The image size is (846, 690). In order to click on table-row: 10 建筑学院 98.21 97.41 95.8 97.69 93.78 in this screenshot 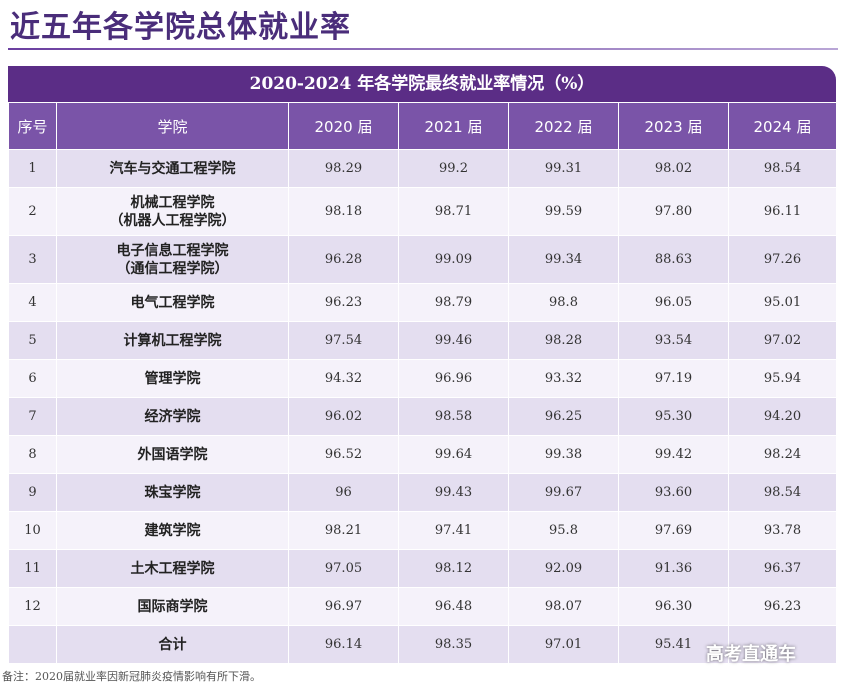, I will do `click(422, 530)`.